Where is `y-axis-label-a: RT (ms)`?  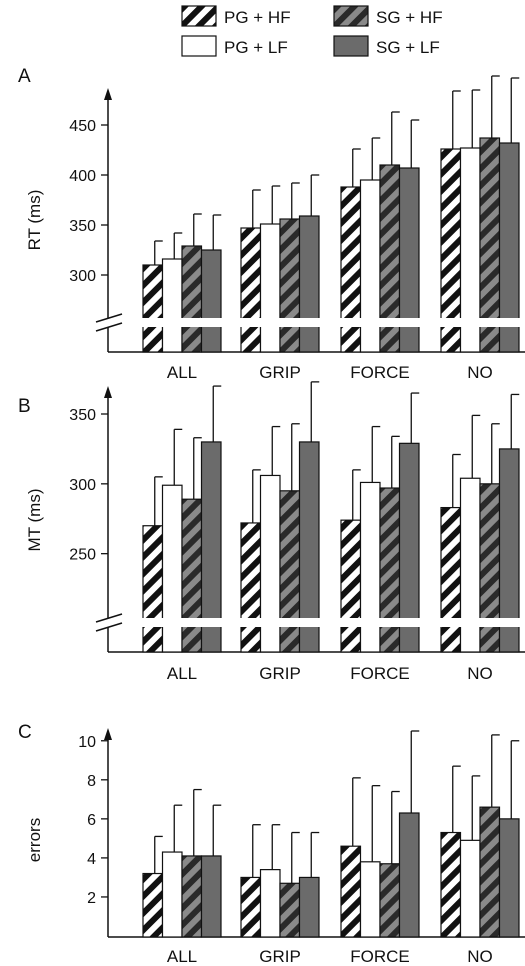 y-axis-label-a: RT (ms) is located at coordinates (34, 220).